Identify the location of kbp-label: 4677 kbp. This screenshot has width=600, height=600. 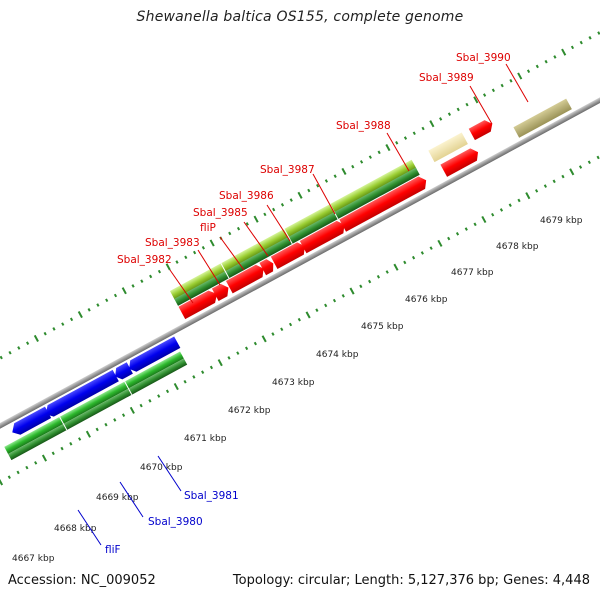
(472, 273).